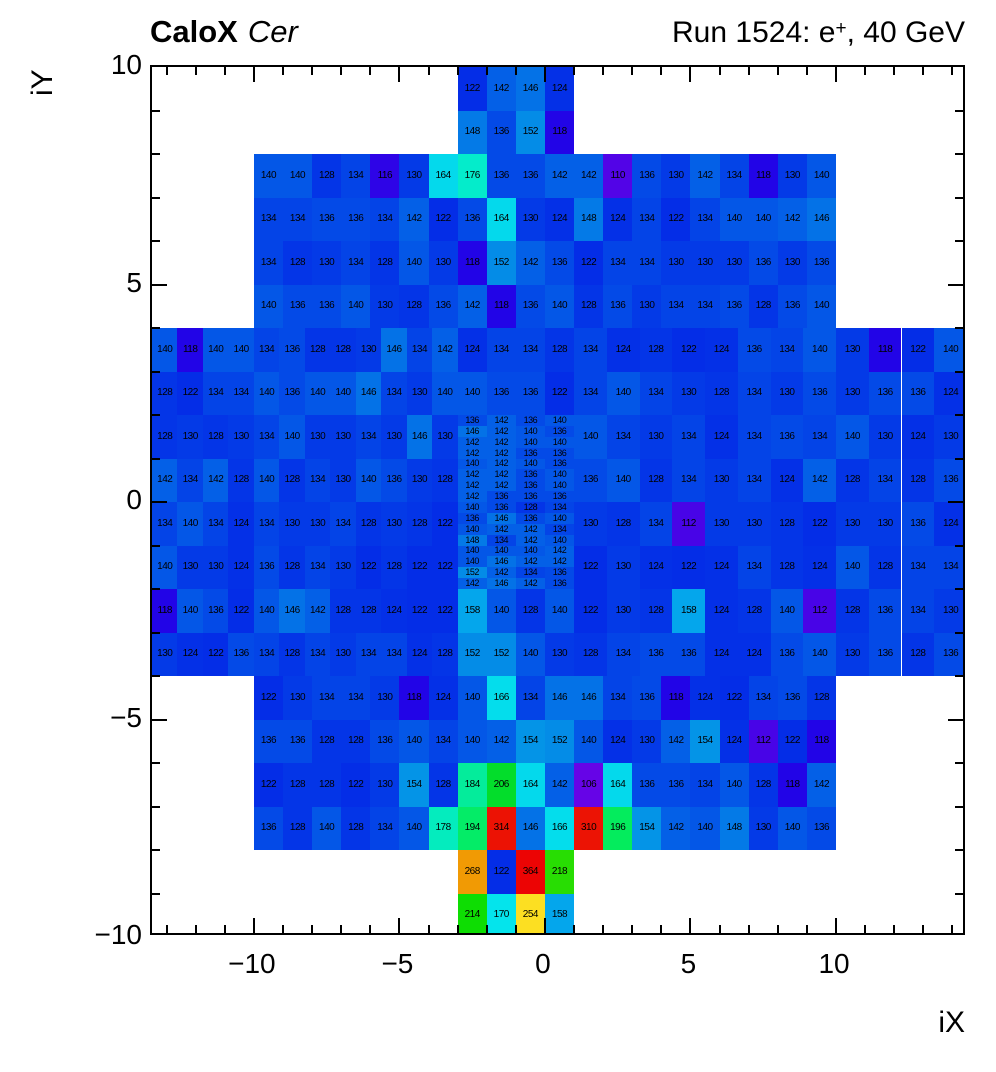 Image resolution: width=996 pixels, height=1072 pixels. Describe the element at coordinates (501, 583) in the screenshot. I see `heatmap-fine-cell: 146` at that location.